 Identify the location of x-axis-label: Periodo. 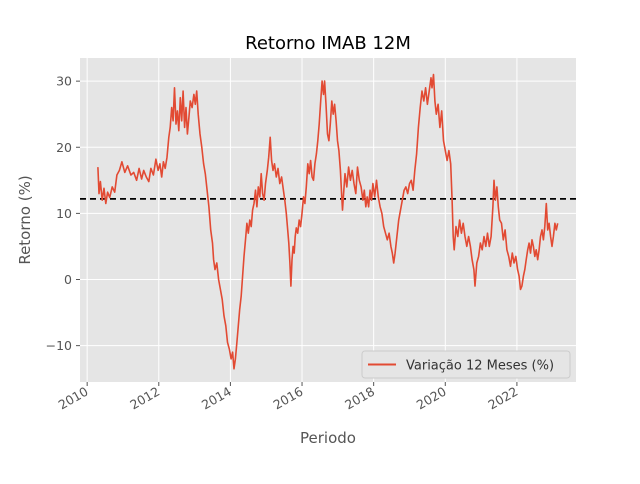
(328, 438).